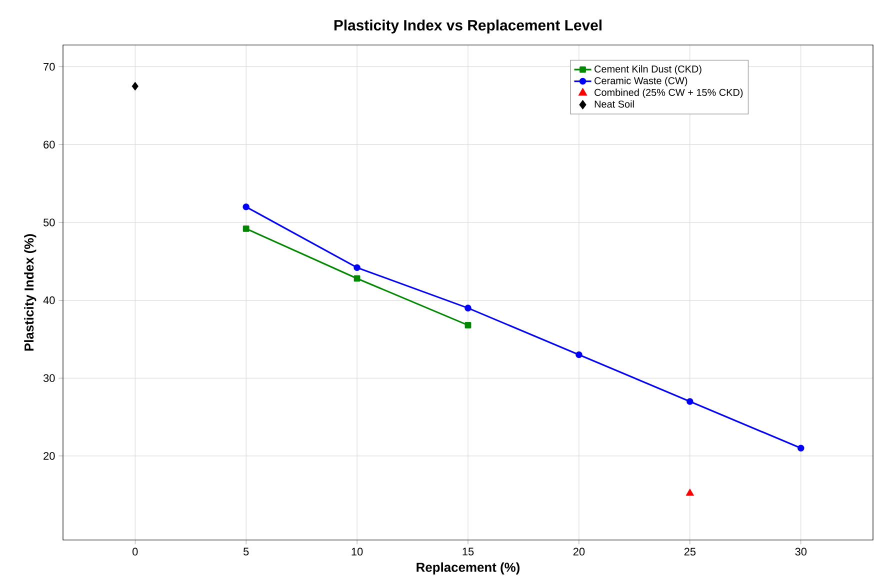 The width and height of the screenshot is (874, 586). Describe the element at coordinates (668, 93) in the screenshot. I see `legend-label: Combined (25% CW + 15% CKD)` at that location.